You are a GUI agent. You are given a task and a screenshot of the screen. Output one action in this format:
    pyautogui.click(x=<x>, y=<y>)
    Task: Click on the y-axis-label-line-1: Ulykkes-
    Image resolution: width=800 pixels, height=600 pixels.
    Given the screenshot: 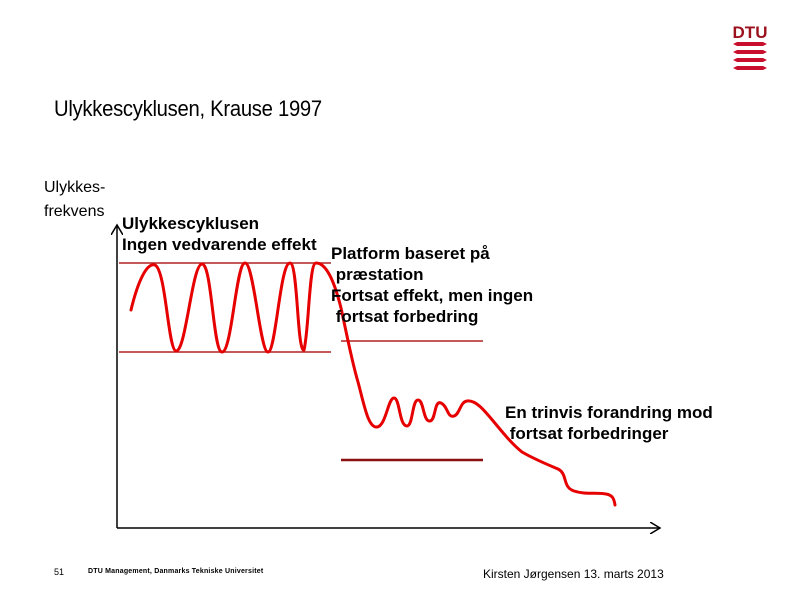 What is the action you would take?
    pyautogui.click(x=75, y=187)
    